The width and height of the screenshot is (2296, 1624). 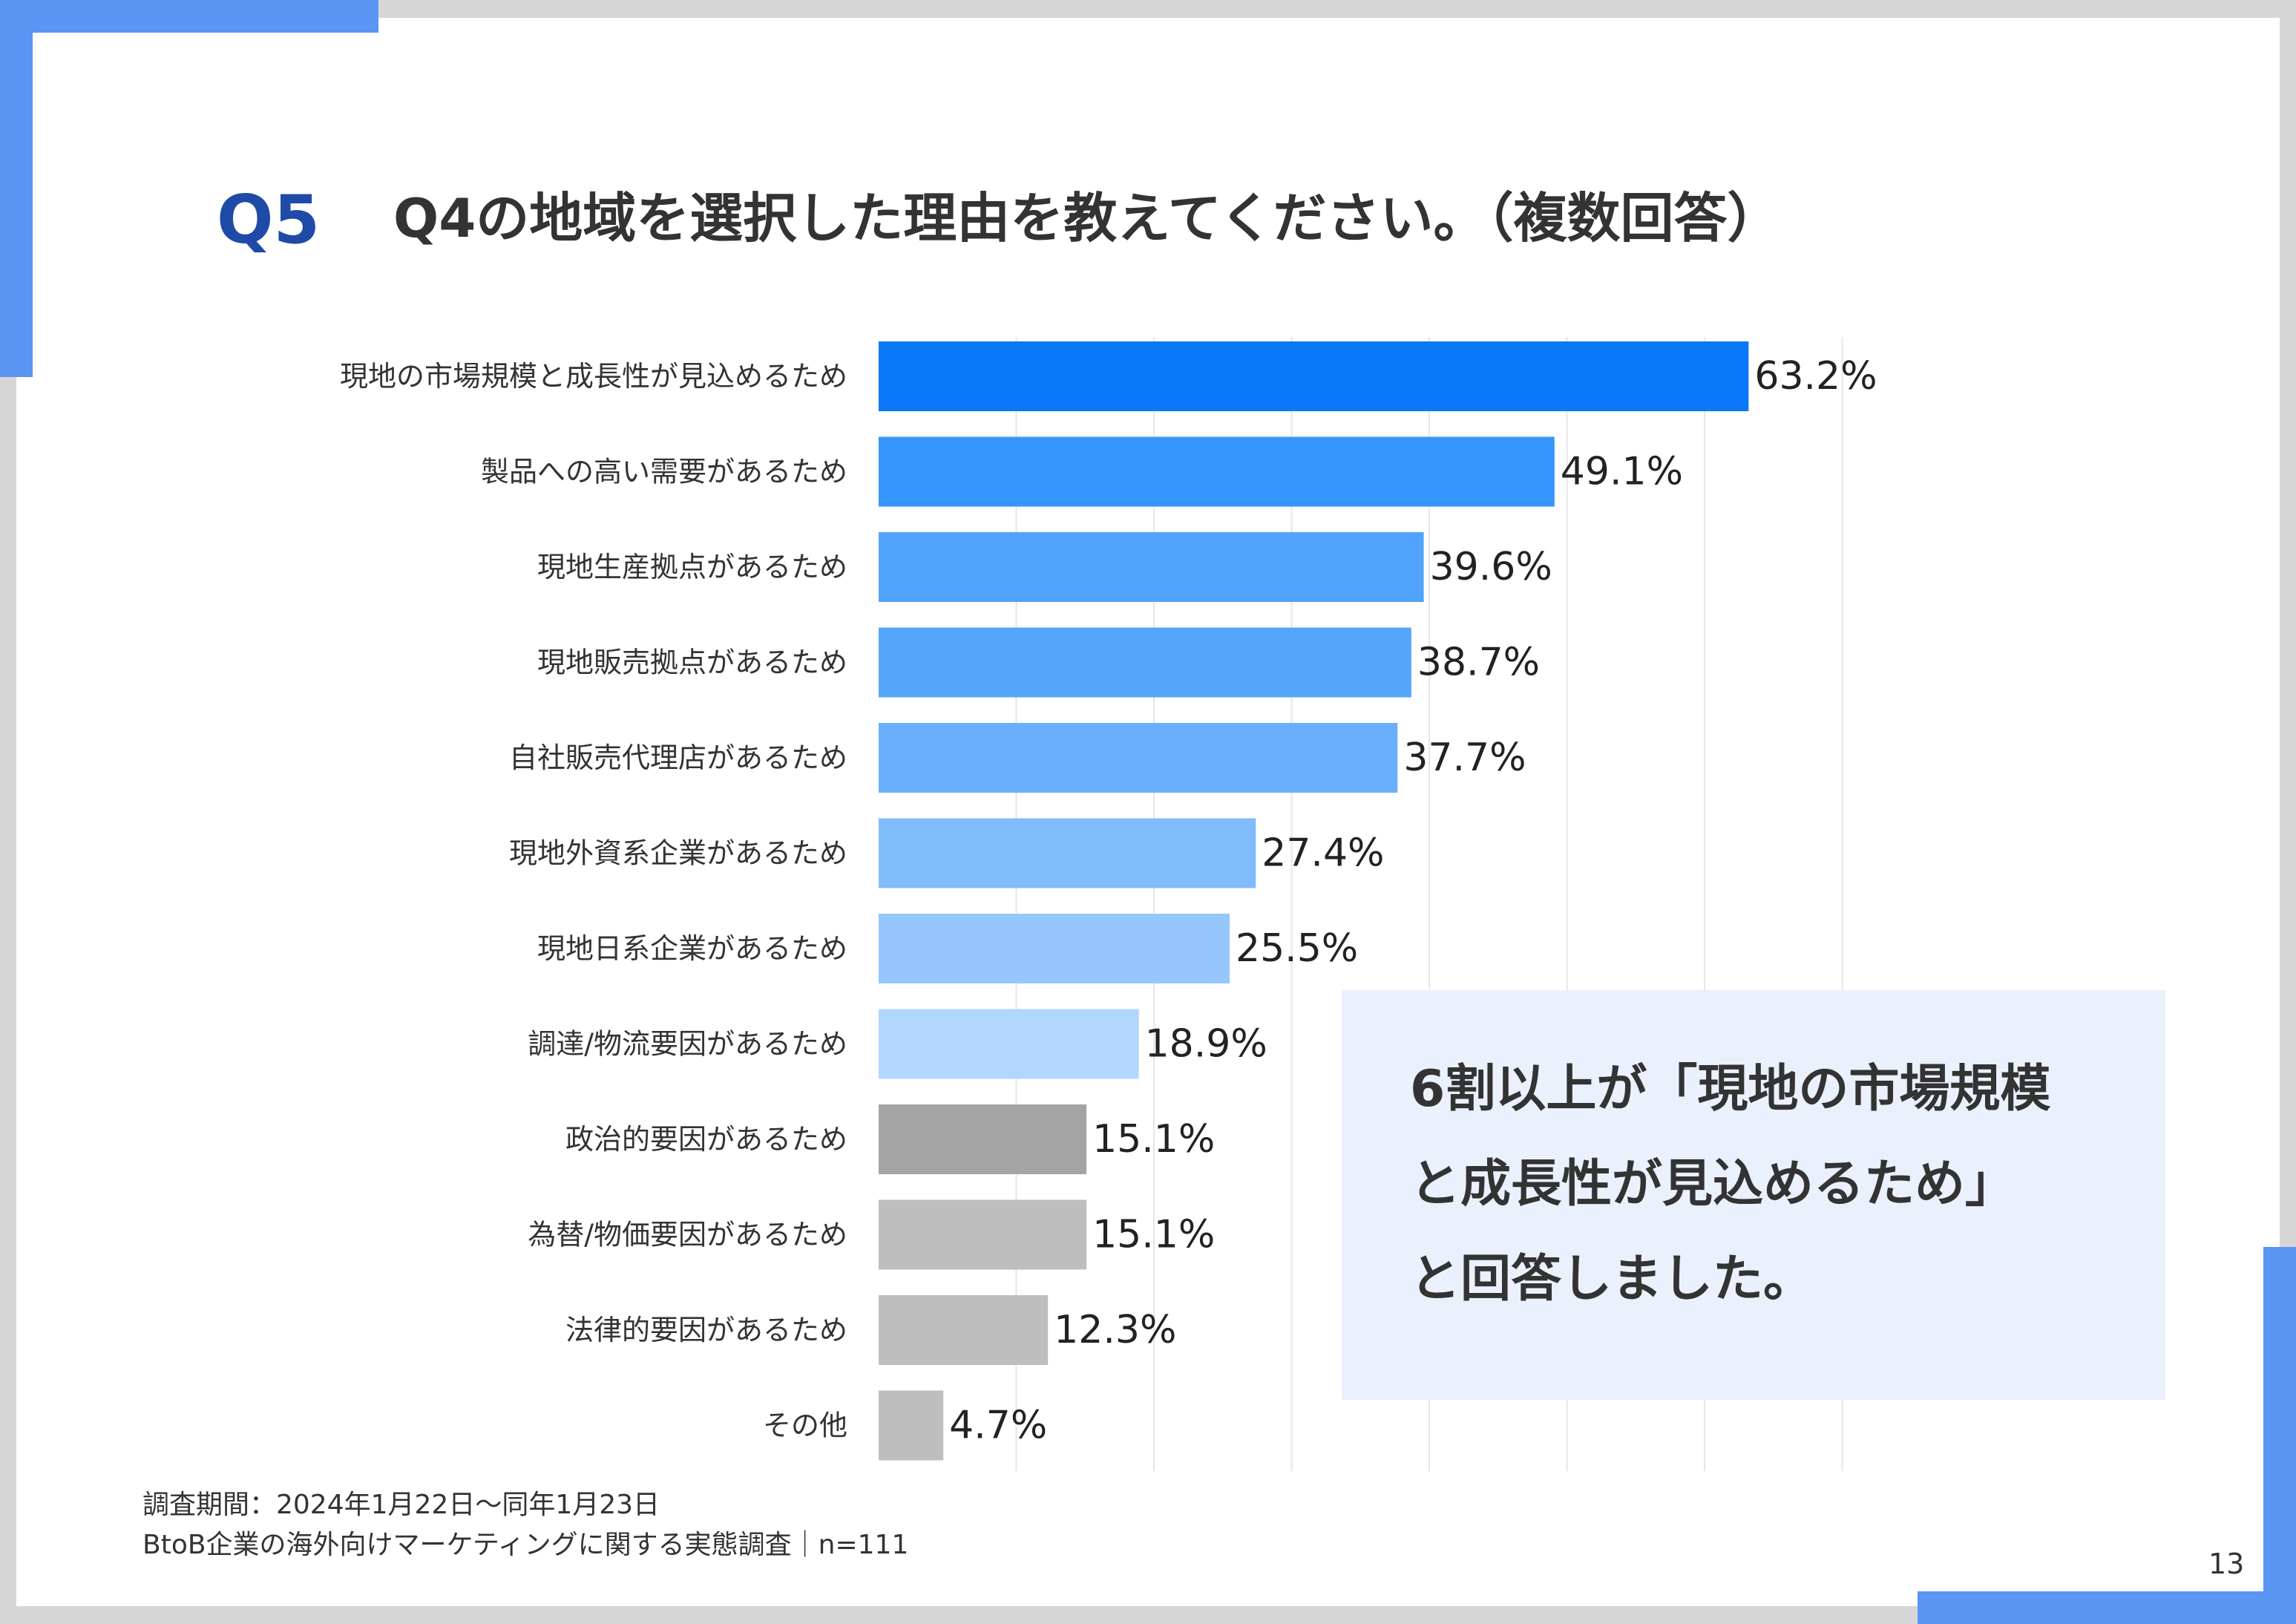 What do you see at coordinates (526, 1545) in the screenshot?
I see `survey-name-note: BtoB企業の海外向けマーケティングに関する実態調査｜n=111` at bounding box center [526, 1545].